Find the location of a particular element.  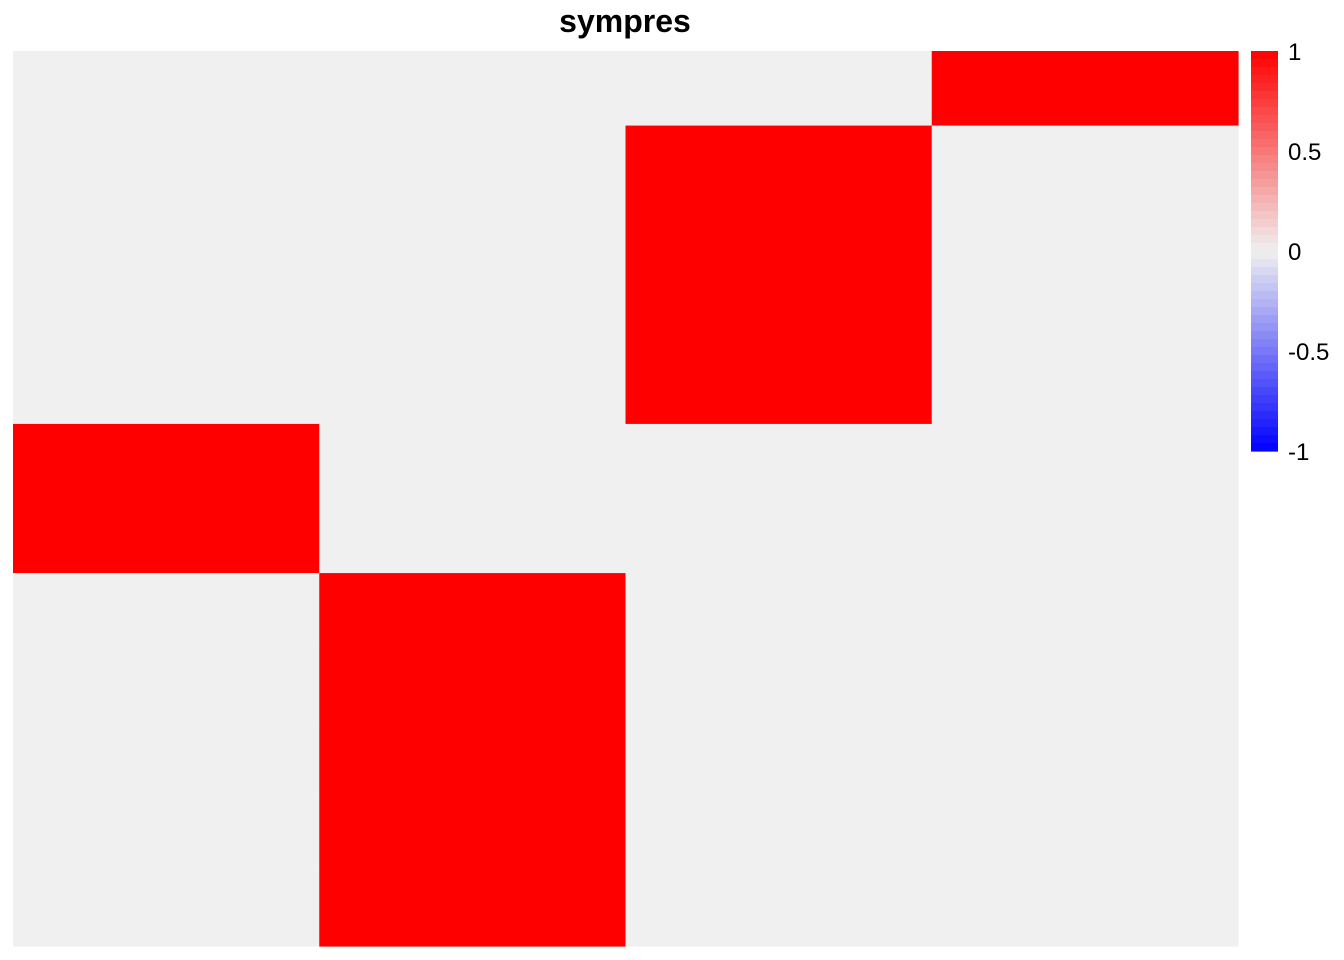

heatmap-cell-r10-c1 is located at coordinates (473, 834).